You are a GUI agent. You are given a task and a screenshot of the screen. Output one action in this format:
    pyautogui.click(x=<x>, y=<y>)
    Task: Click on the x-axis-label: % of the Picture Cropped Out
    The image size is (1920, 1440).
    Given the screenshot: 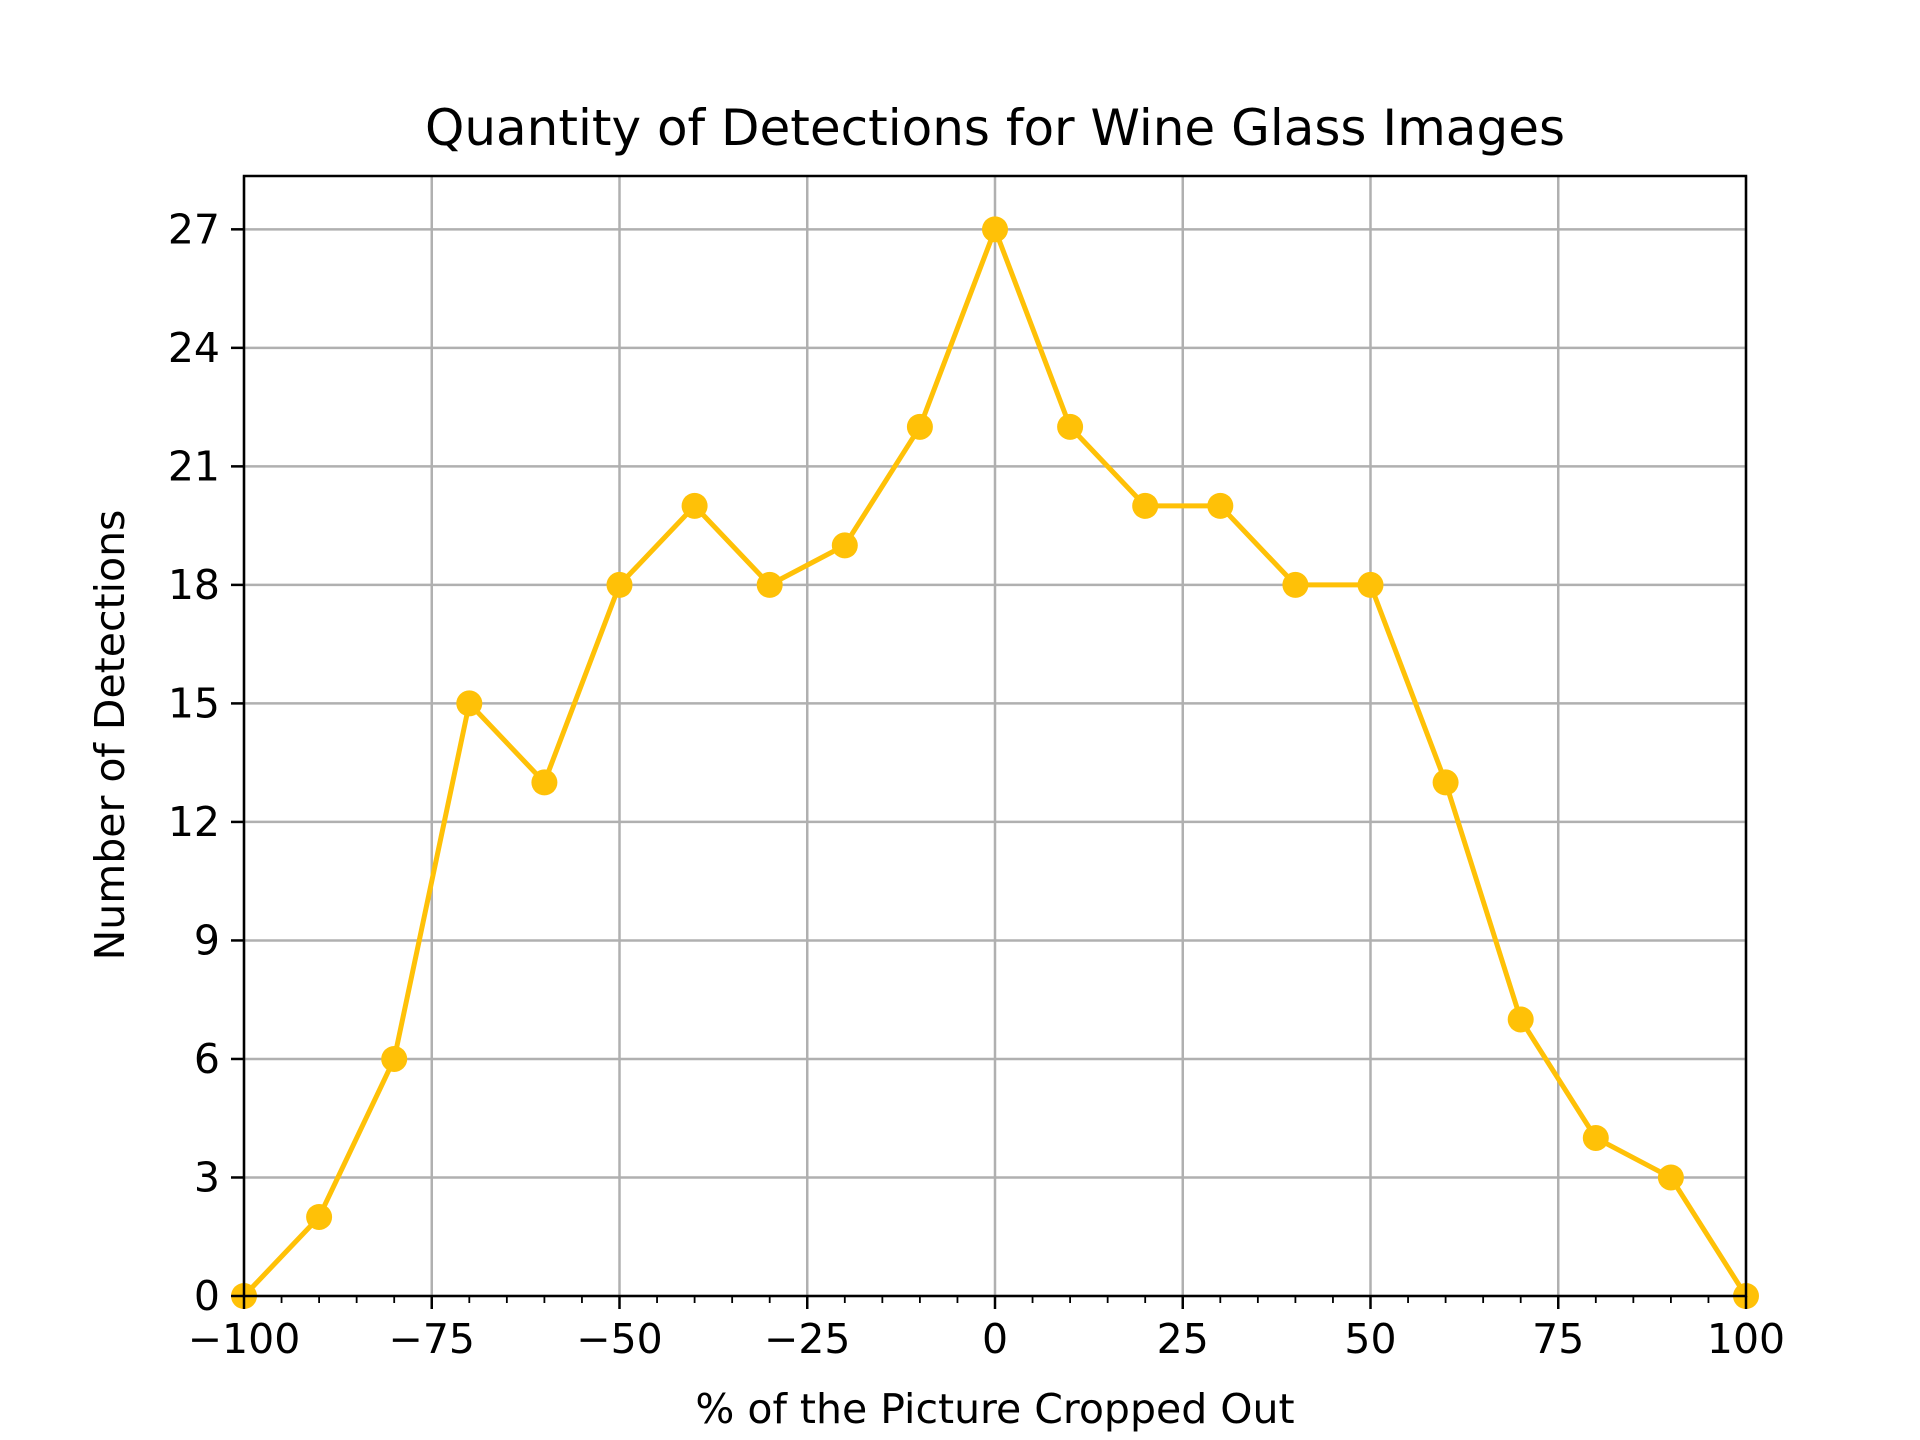 What is the action you would take?
    pyautogui.click(x=994, y=1409)
    